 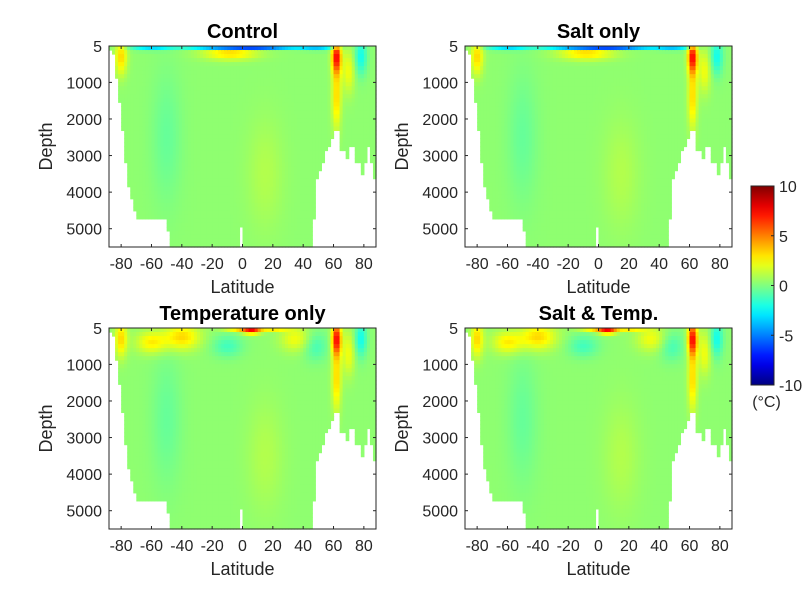 What do you see at coordinates (84, 83) in the screenshot?
I see `y-tick-label: 1000` at bounding box center [84, 83].